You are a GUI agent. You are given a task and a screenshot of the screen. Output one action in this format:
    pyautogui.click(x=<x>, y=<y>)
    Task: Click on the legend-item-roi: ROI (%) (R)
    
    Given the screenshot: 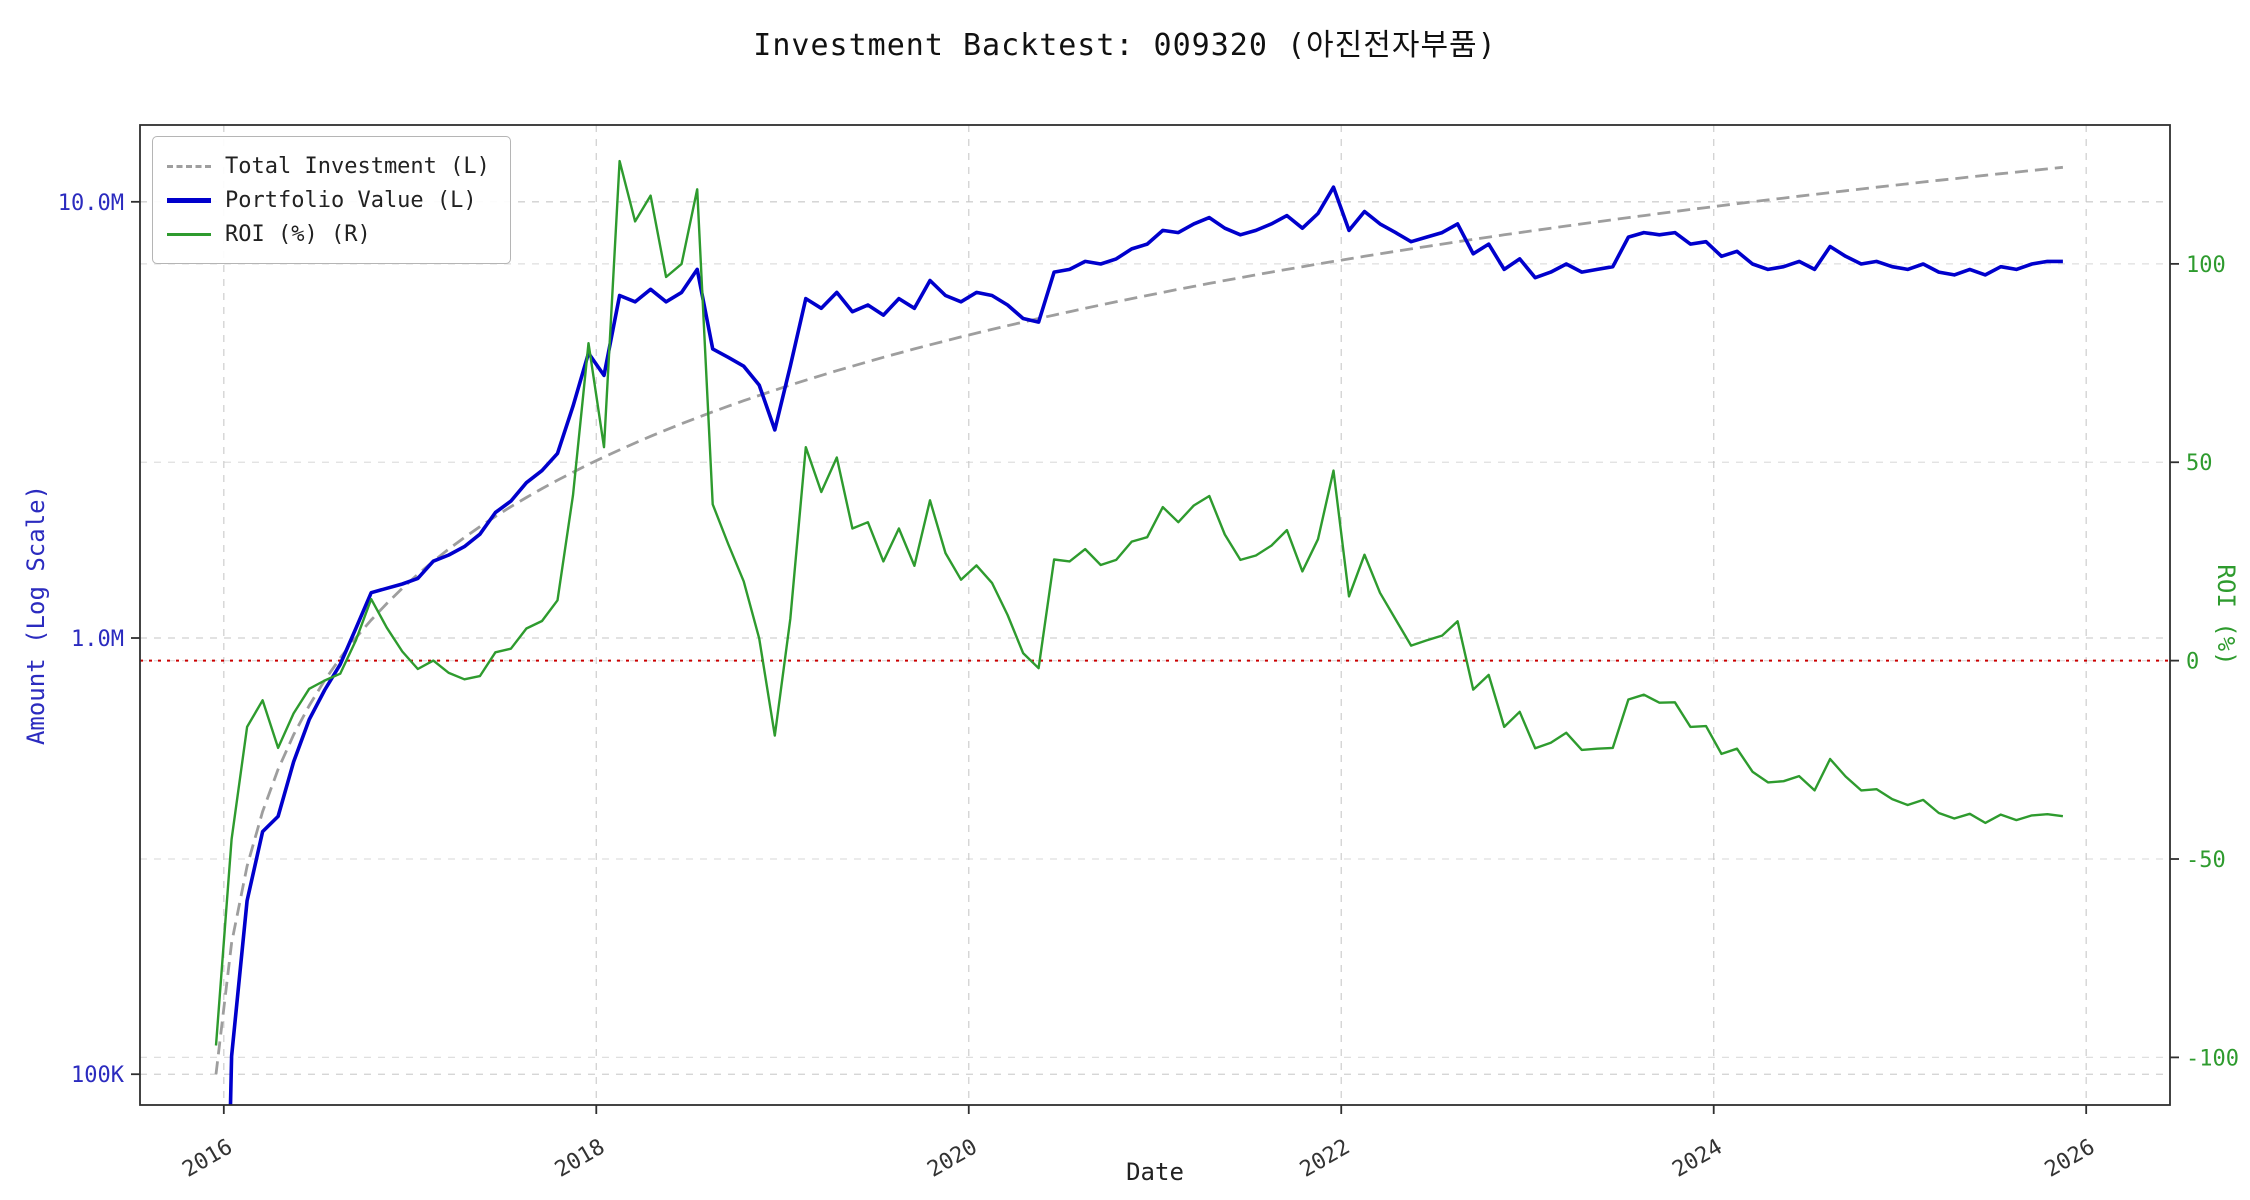 What is the action you would take?
    pyautogui.click(x=328, y=234)
    